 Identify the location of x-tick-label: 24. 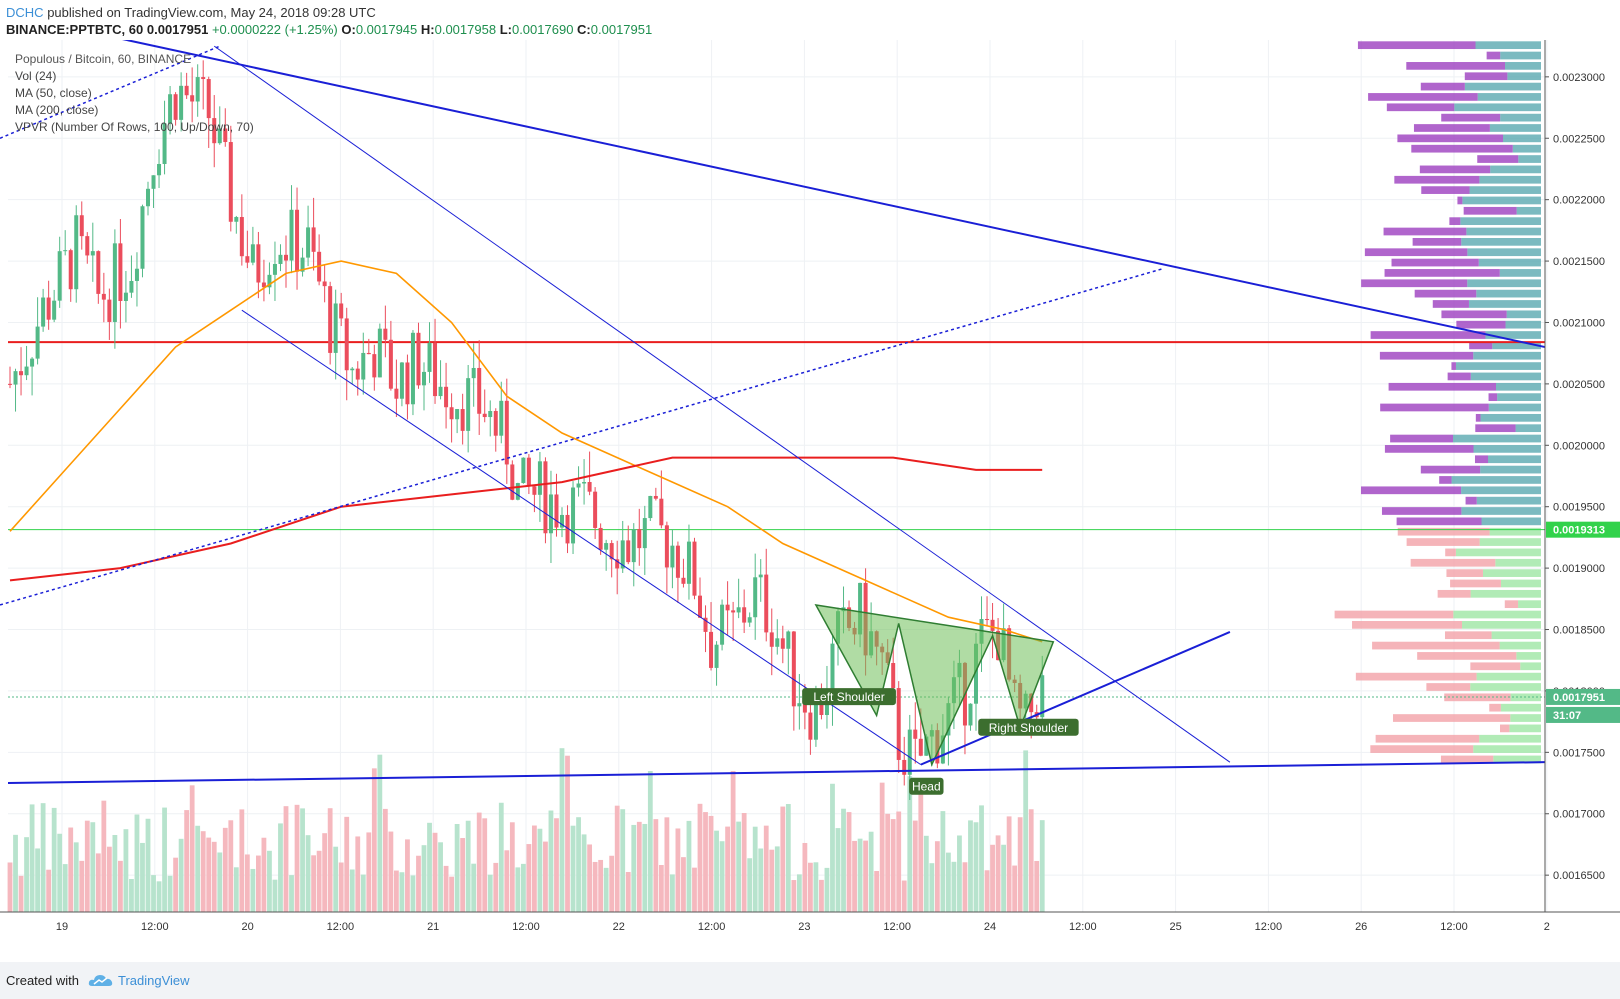
(990, 927).